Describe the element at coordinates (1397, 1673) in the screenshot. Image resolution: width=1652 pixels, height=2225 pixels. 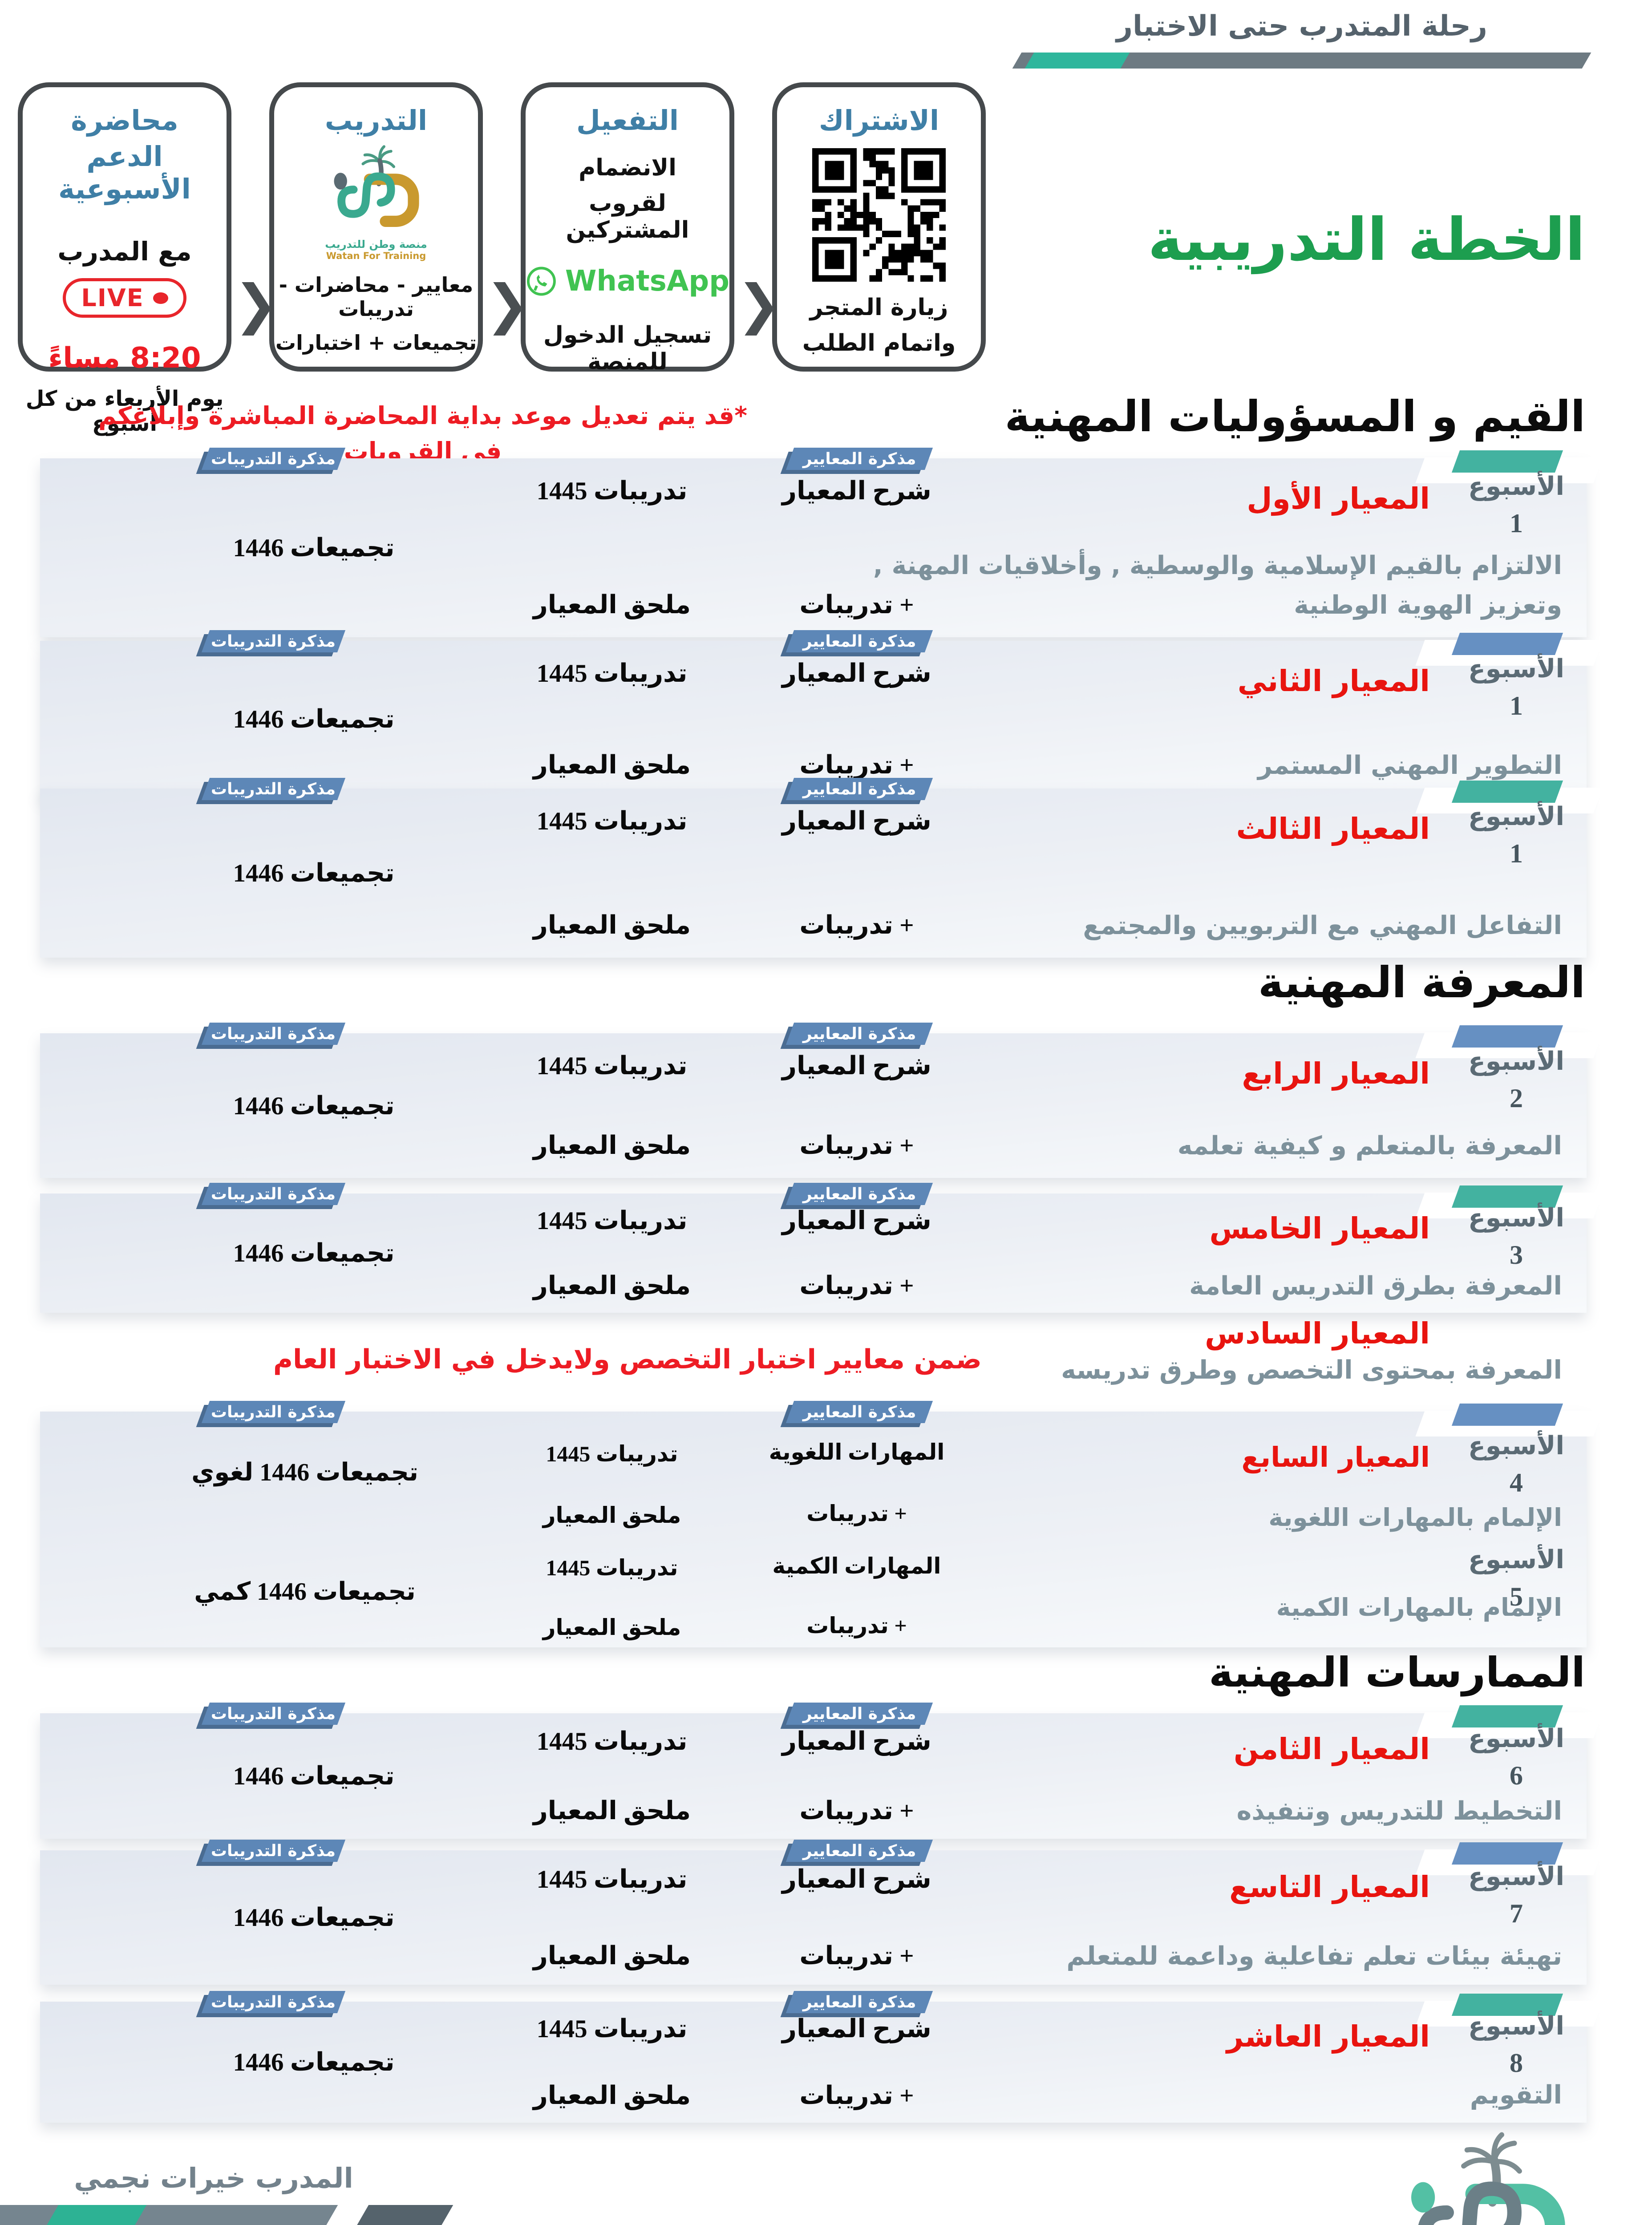
I see `section-title-practices: الممارسات المهنية` at that location.